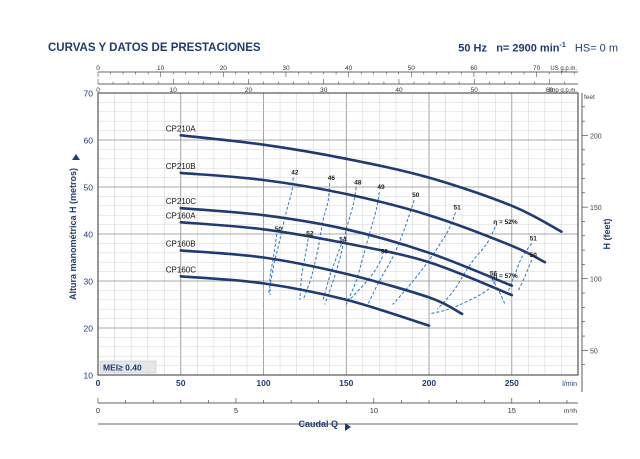 The width and height of the screenshot is (640, 459). I want to click on m3h-tick-label: 10, so click(374, 410).